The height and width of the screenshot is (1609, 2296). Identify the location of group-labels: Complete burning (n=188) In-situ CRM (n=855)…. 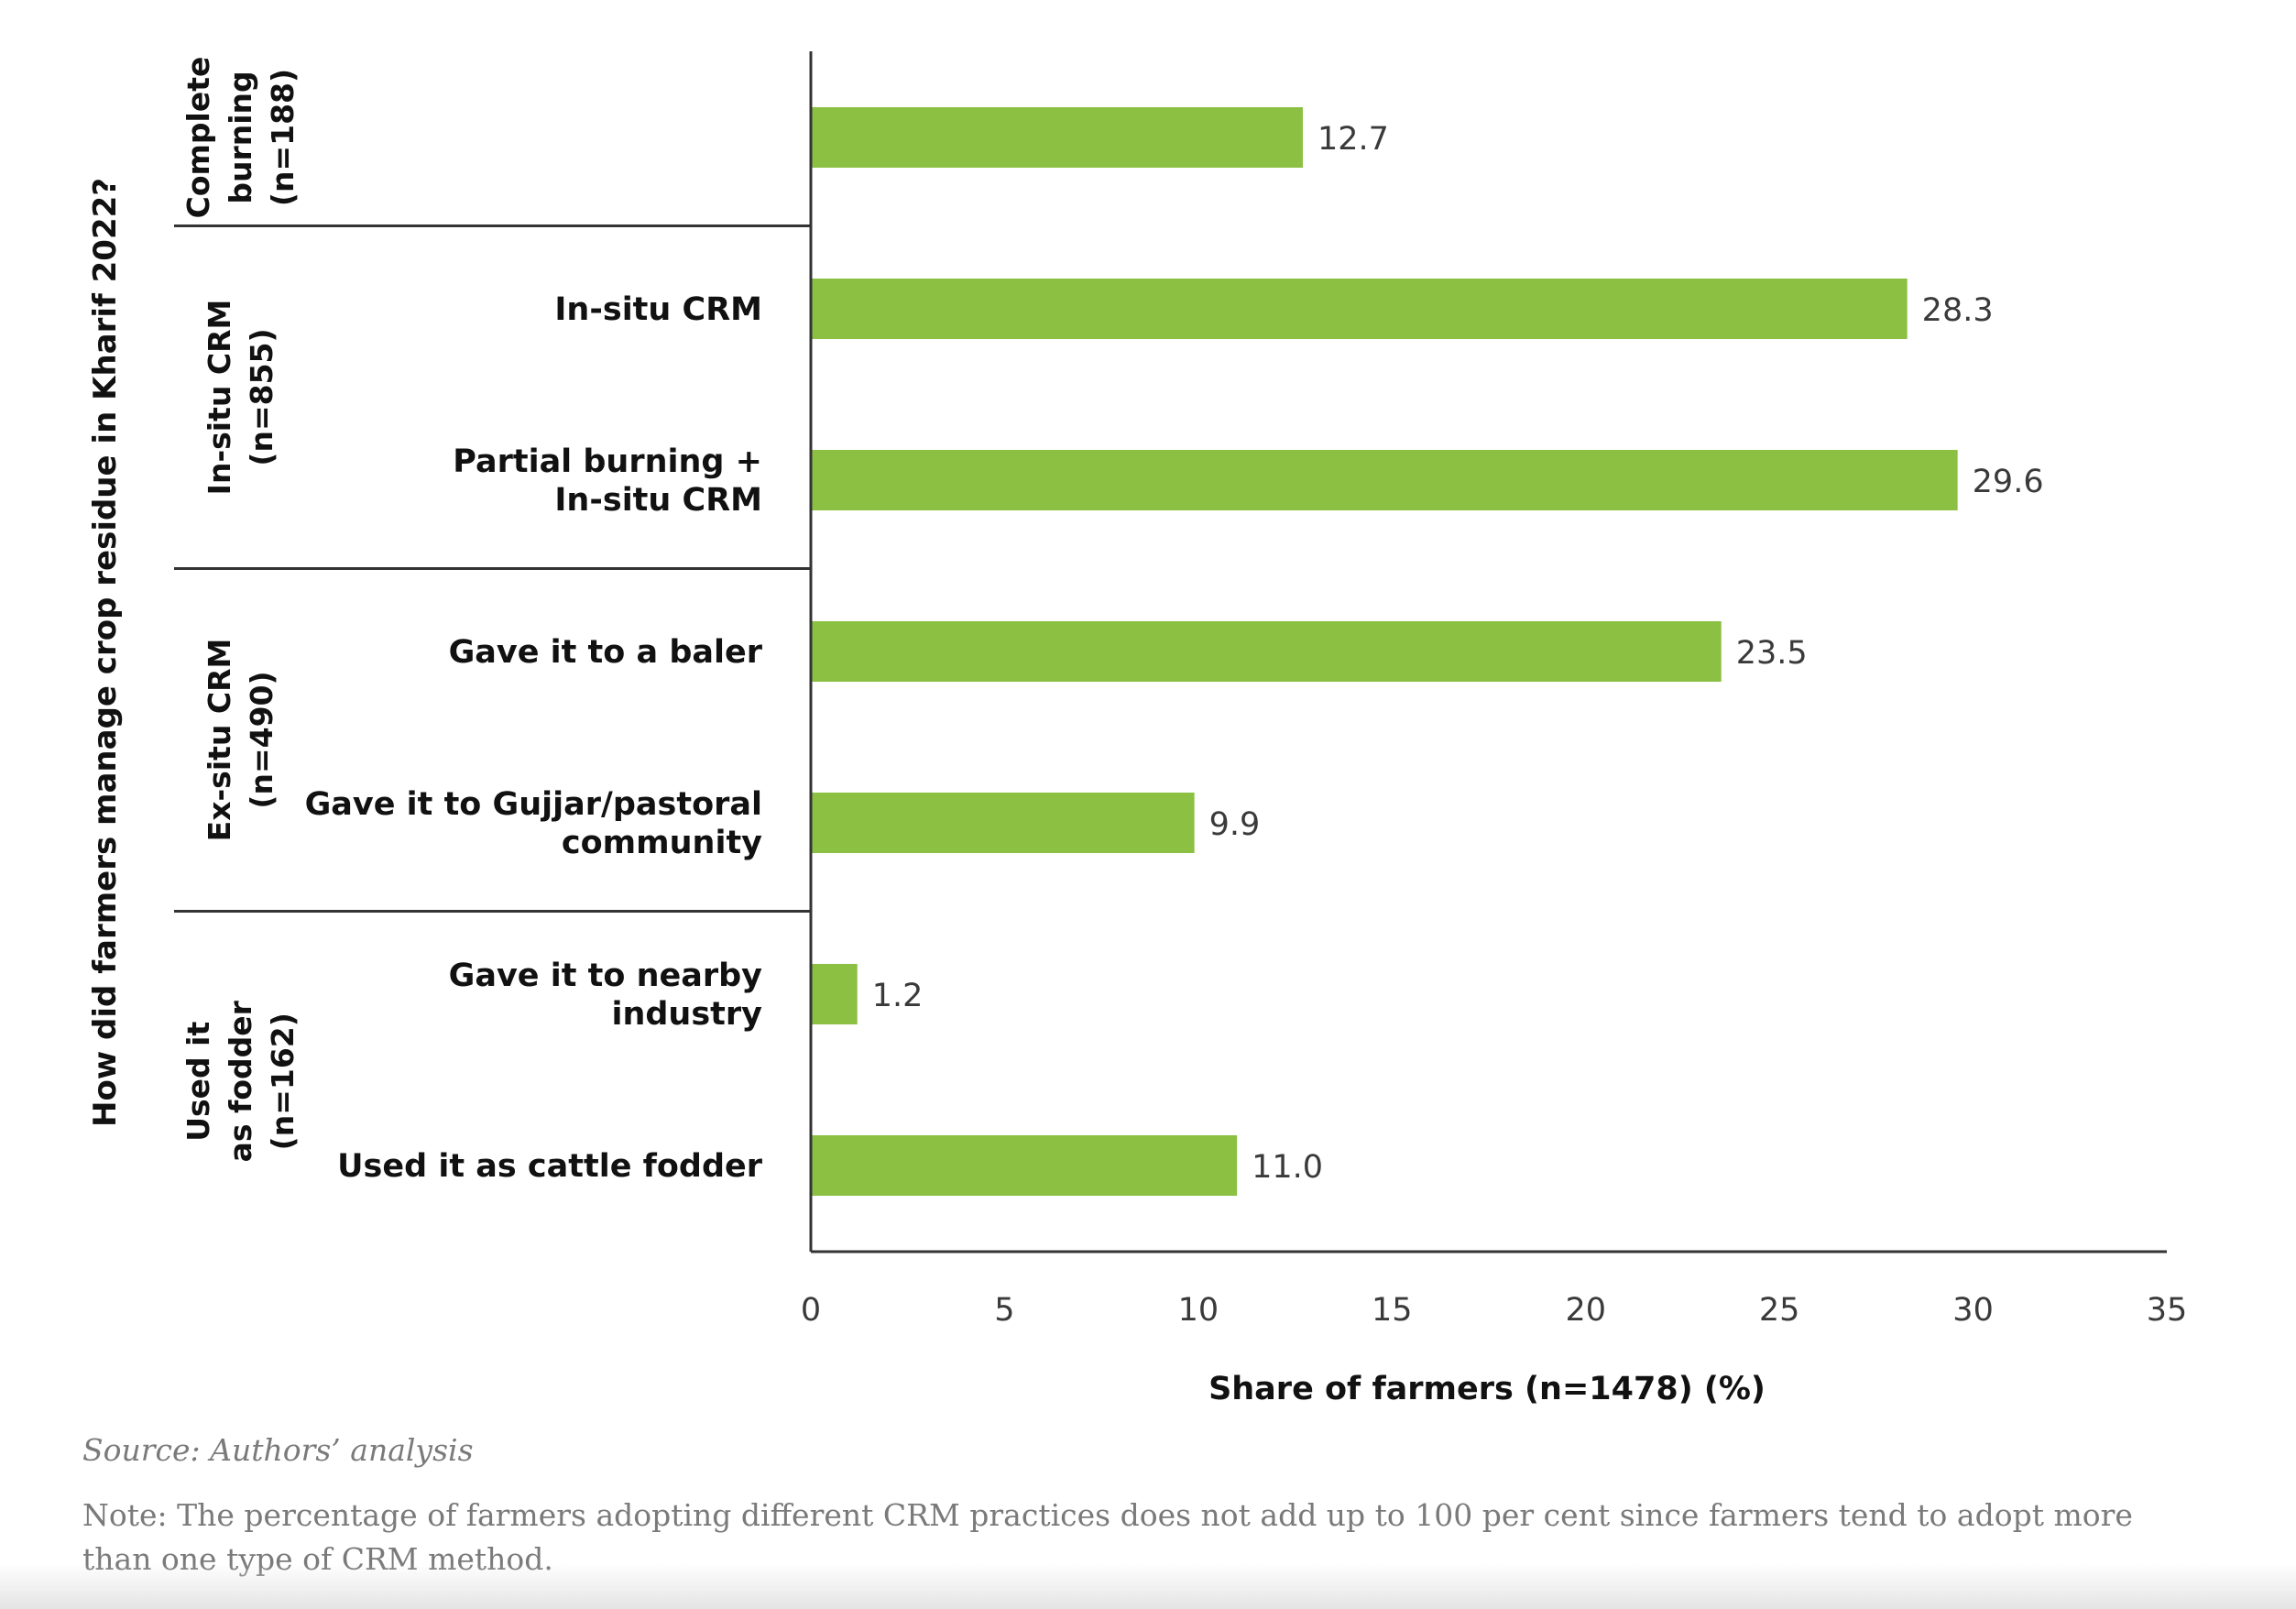
(240, 610).